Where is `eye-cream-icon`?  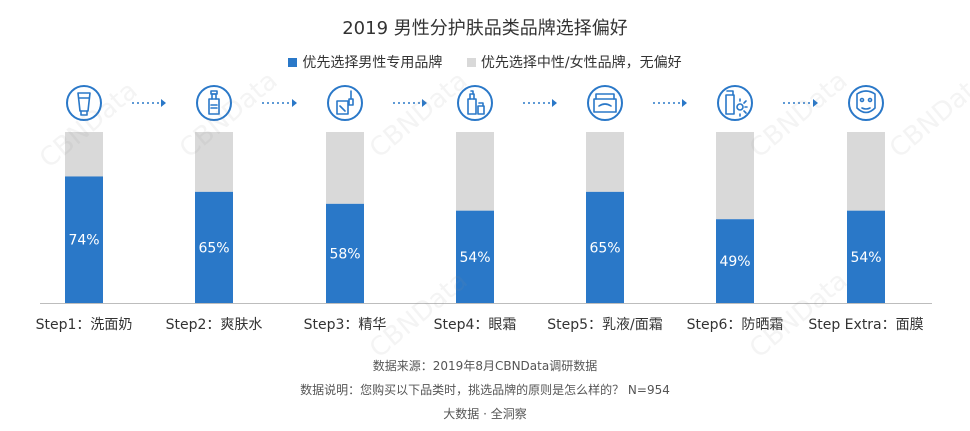 eye-cream-icon is located at coordinates (475, 103).